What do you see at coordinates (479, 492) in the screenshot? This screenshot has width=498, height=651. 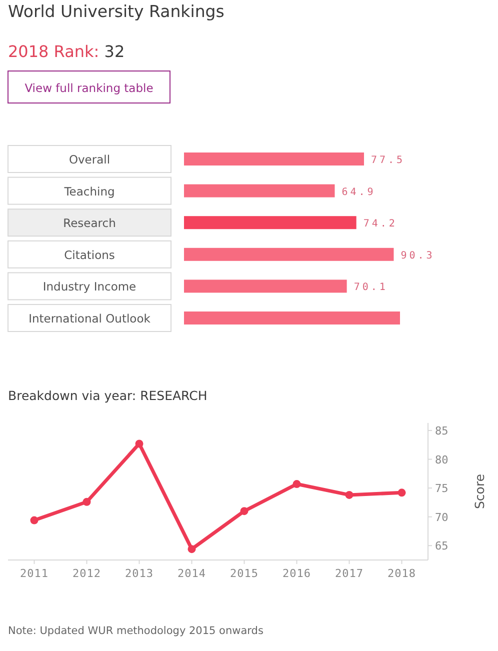 I see `y-axis-title: Score` at bounding box center [479, 492].